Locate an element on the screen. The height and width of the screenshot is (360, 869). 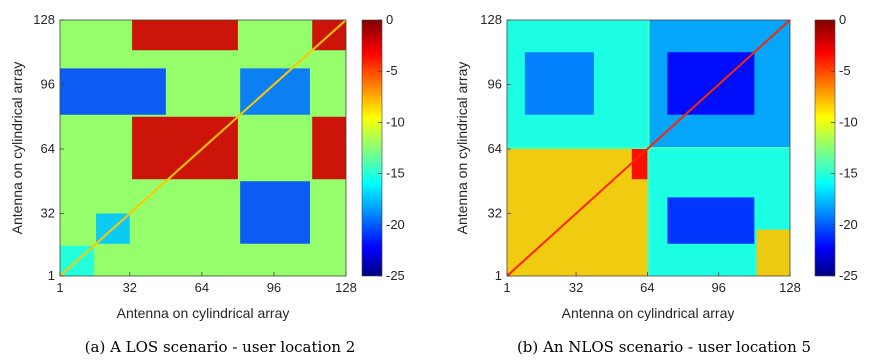
colorbar-tick-label-a-0: 0 is located at coordinates (389, 19).